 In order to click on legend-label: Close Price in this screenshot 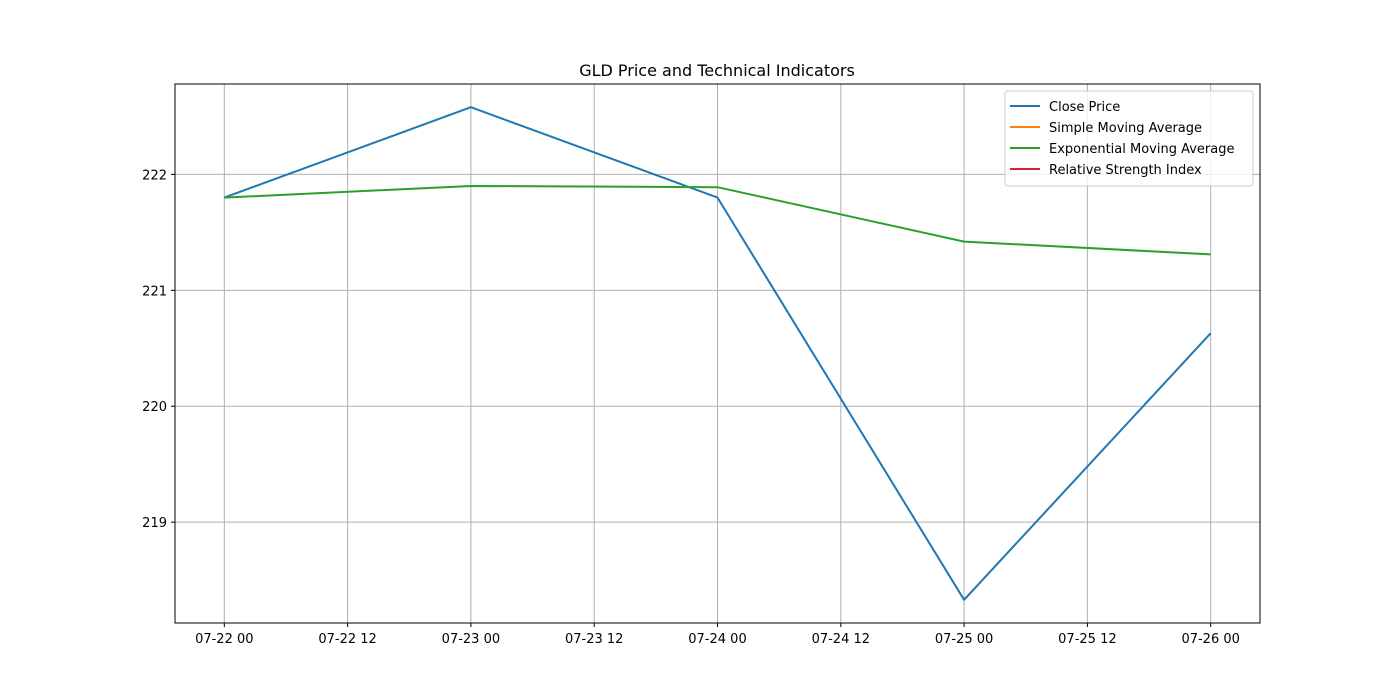, I will do `click(1084, 107)`.